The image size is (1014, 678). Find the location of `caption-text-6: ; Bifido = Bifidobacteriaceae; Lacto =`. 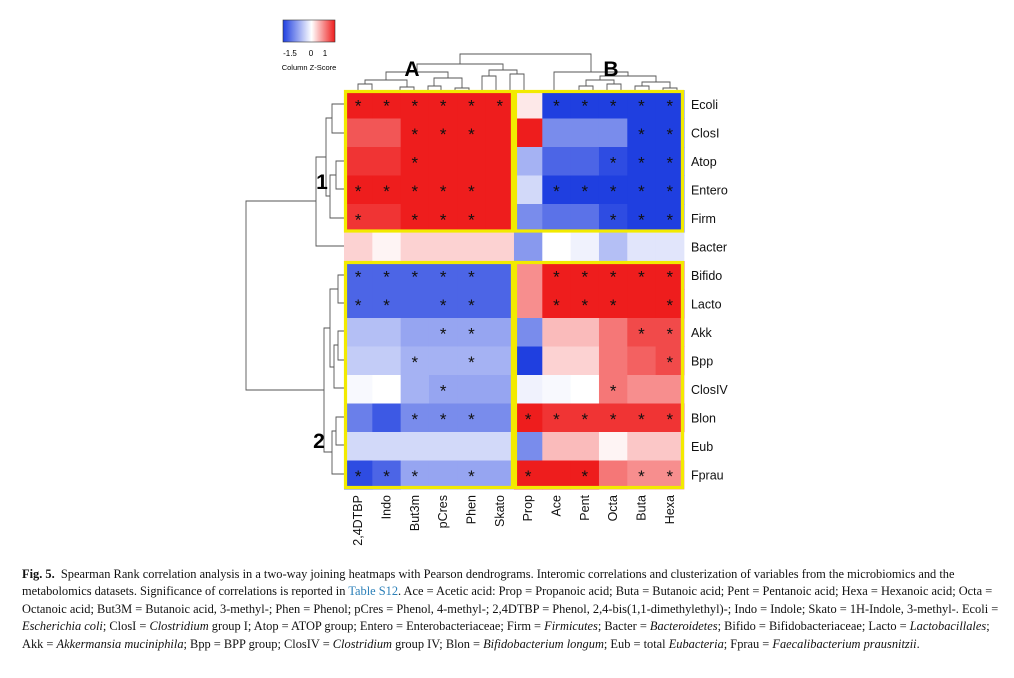

caption-text-6: ; Bifido = Bifidobacteriaceae; Lacto = is located at coordinates (813, 626).